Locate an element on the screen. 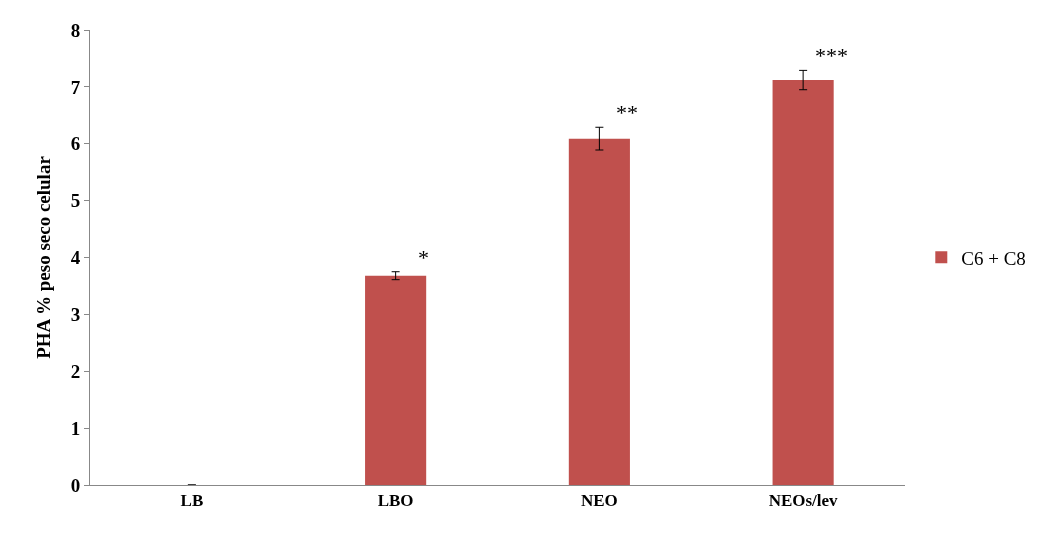 The height and width of the screenshot is (535, 1055). y-axis-title: PHA % peso seco celular is located at coordinates (43, 257).